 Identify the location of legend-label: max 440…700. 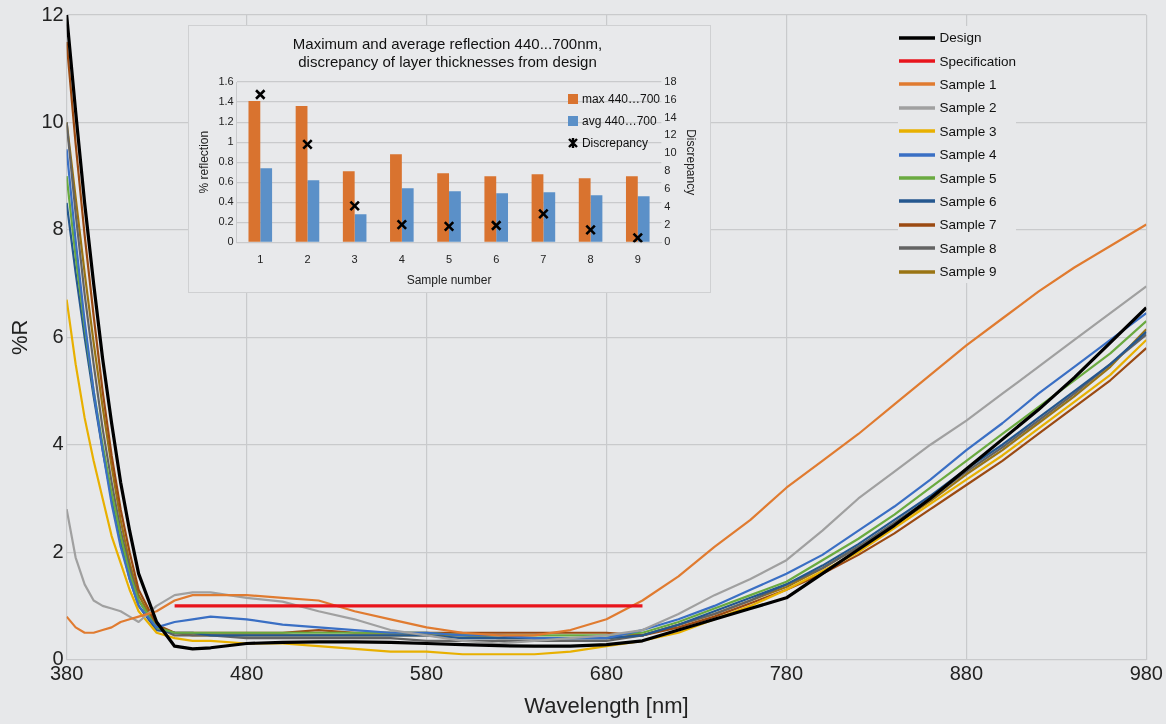
(620, 99).